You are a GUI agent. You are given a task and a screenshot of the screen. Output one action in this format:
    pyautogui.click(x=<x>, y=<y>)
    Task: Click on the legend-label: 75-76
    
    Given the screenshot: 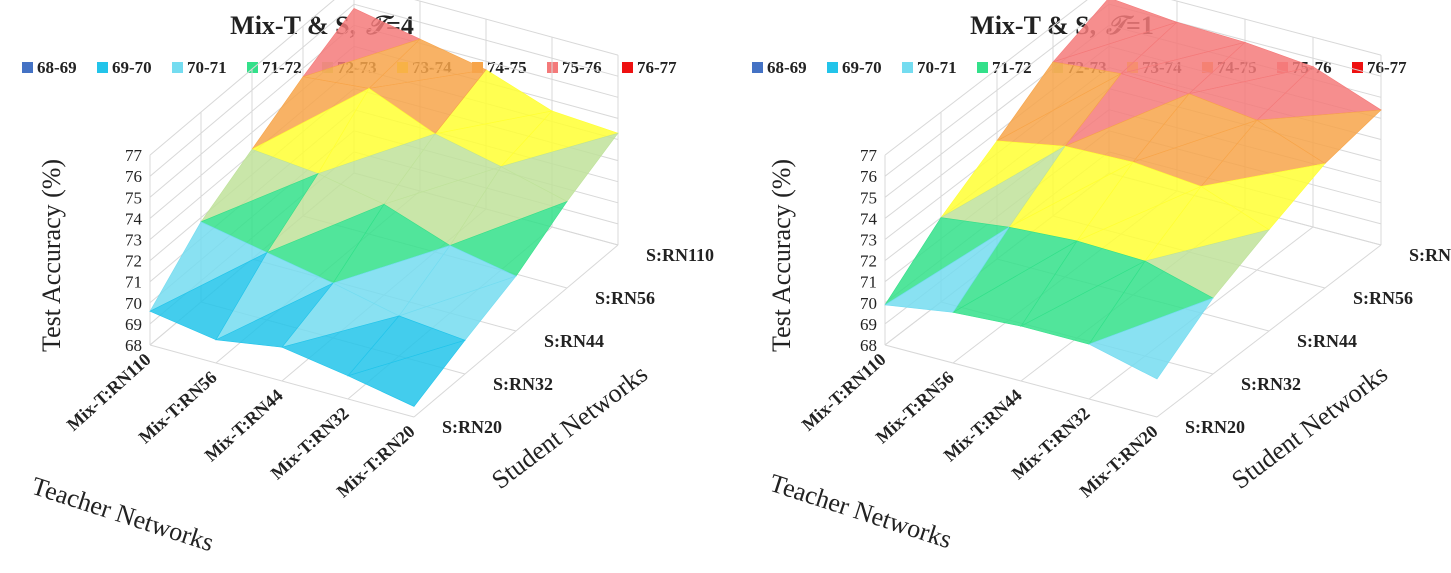 What is the action you would take?
    pyautogui.click(x=582, y=67)
    